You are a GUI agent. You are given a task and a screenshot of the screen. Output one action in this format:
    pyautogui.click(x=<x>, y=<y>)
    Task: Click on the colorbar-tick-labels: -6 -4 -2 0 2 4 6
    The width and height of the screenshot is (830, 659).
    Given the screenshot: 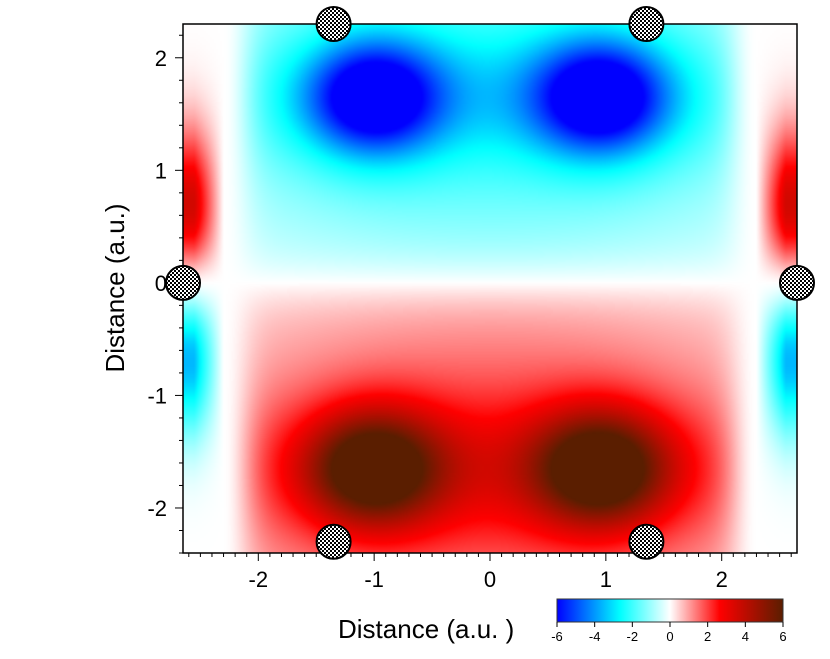 What is the action you would take?
    pyautogui.click(x=668, y=636)
    